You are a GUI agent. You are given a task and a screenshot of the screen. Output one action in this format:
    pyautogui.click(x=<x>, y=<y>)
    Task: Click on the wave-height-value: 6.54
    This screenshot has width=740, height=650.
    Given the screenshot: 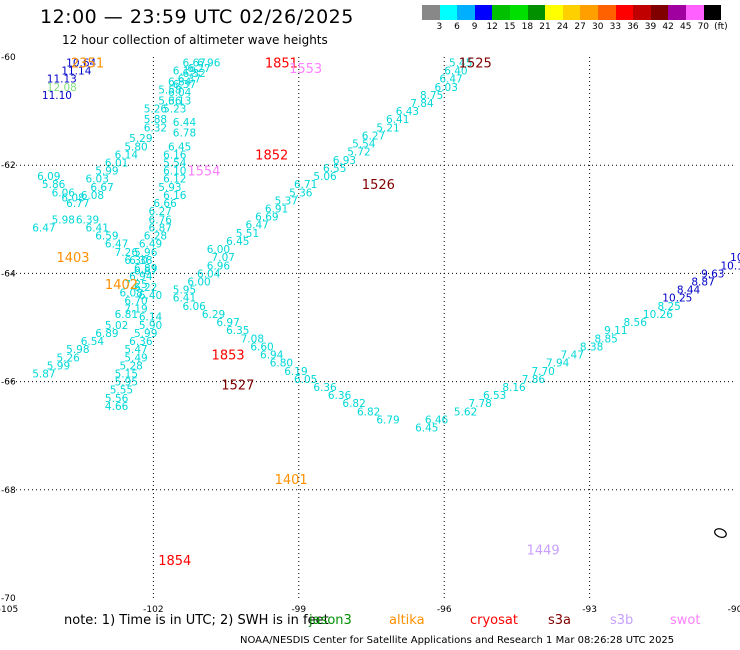 What is the action you would take?
    pyautogui.click(x=93, y=342)
    